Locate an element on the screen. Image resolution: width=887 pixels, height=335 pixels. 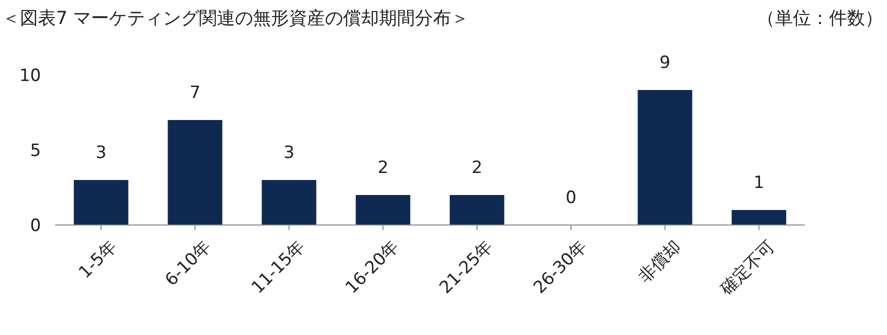
x-tick-label: 1-5年 is located at coordinates (98, 259).